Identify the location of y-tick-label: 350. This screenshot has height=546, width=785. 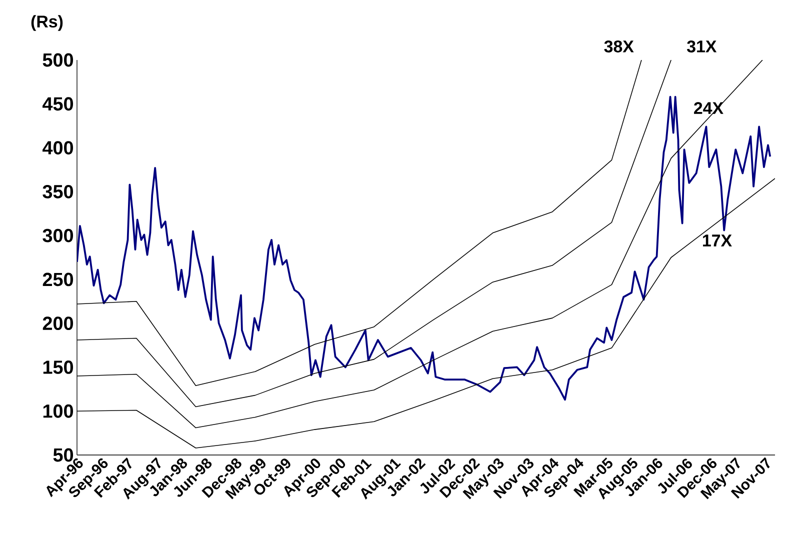
(58, 191).